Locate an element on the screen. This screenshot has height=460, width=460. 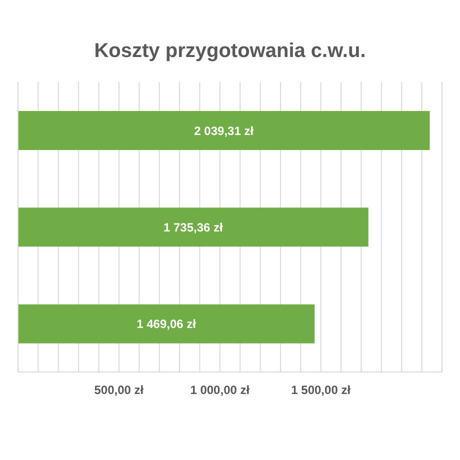
data-label: 1 469,06 zł is located at coordinates (166, 324).